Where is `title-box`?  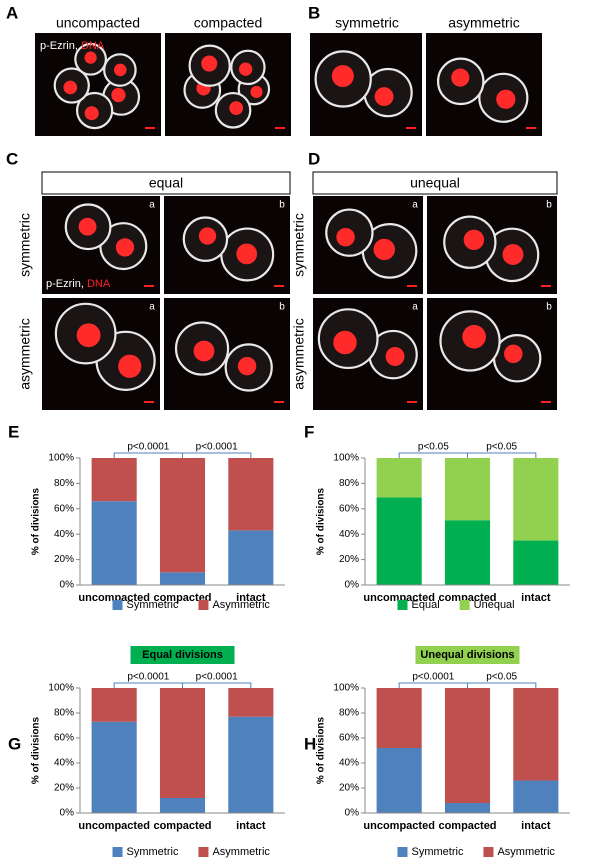 title-box is located at coordinates (182, 655).